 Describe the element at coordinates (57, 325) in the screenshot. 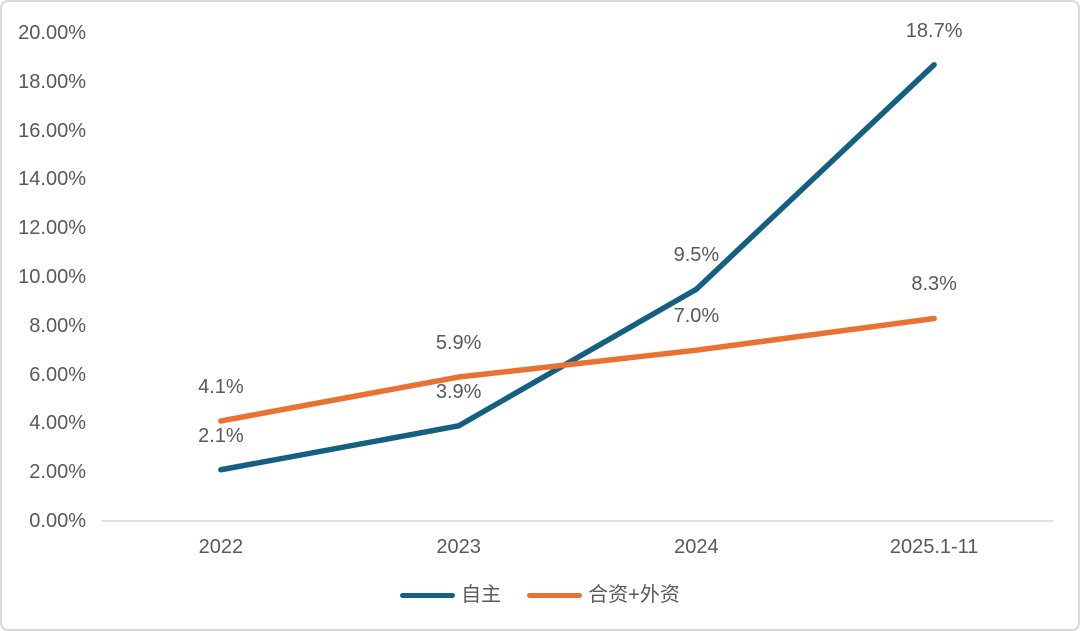

I see `y-tick-label: 8.00%` at that location.